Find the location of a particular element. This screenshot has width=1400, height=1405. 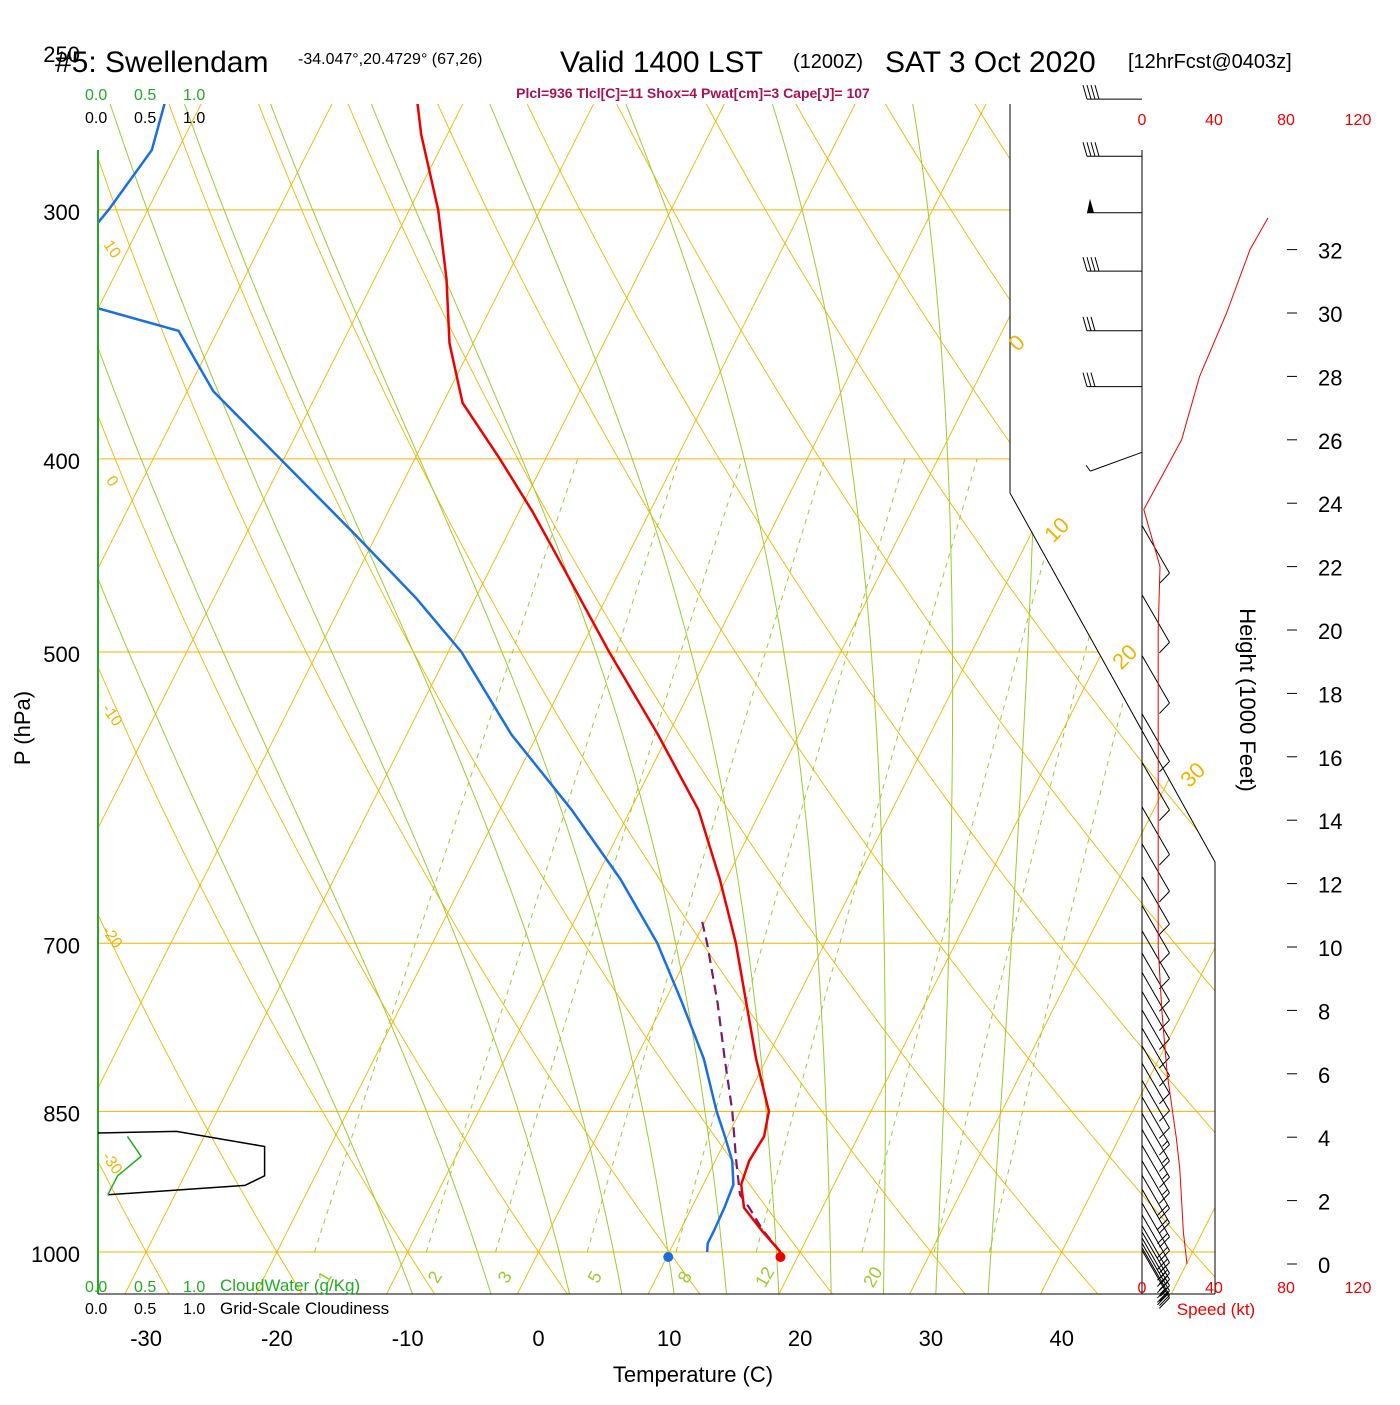

isotherm-label: 30 is located at coordinates (1192, 774).